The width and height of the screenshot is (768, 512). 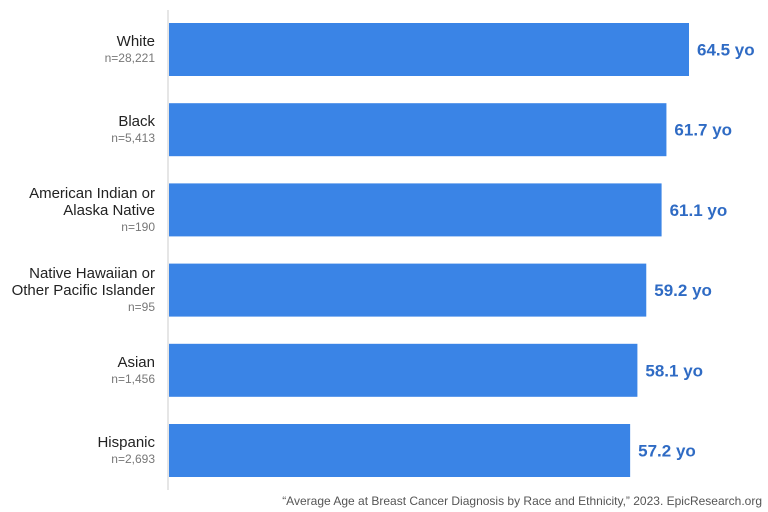 I want to click on category-label: American Indian or, so click(x=92, y=193).